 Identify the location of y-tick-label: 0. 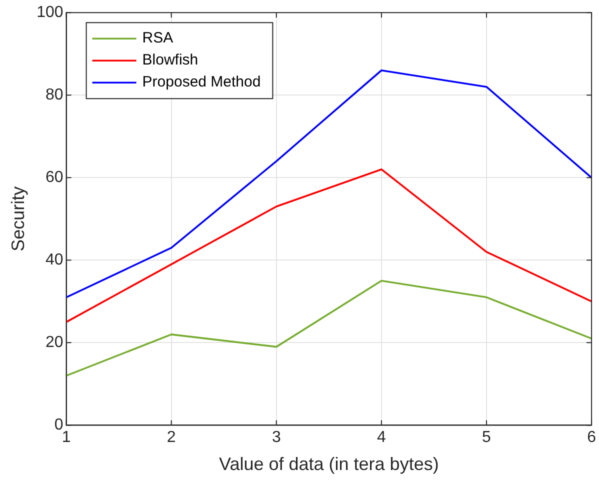
(59, 425).